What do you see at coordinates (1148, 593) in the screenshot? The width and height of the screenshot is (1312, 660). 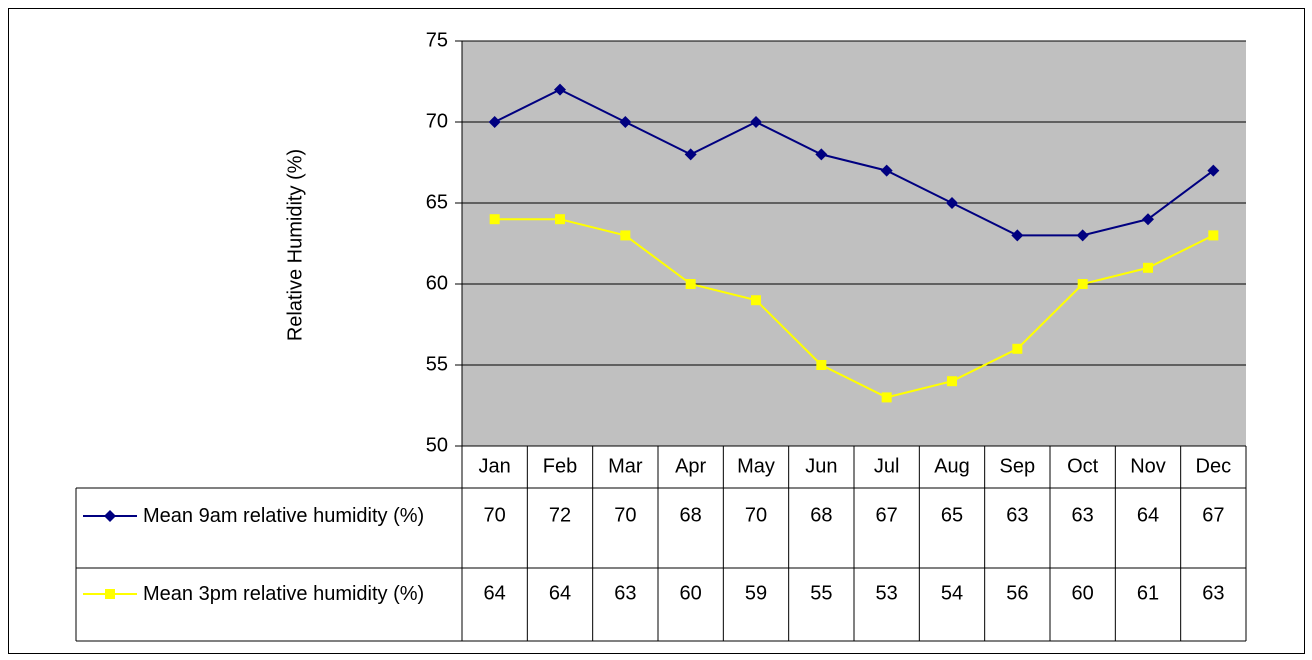 I see `table-value: 61` at bounding box center [1148, 593].